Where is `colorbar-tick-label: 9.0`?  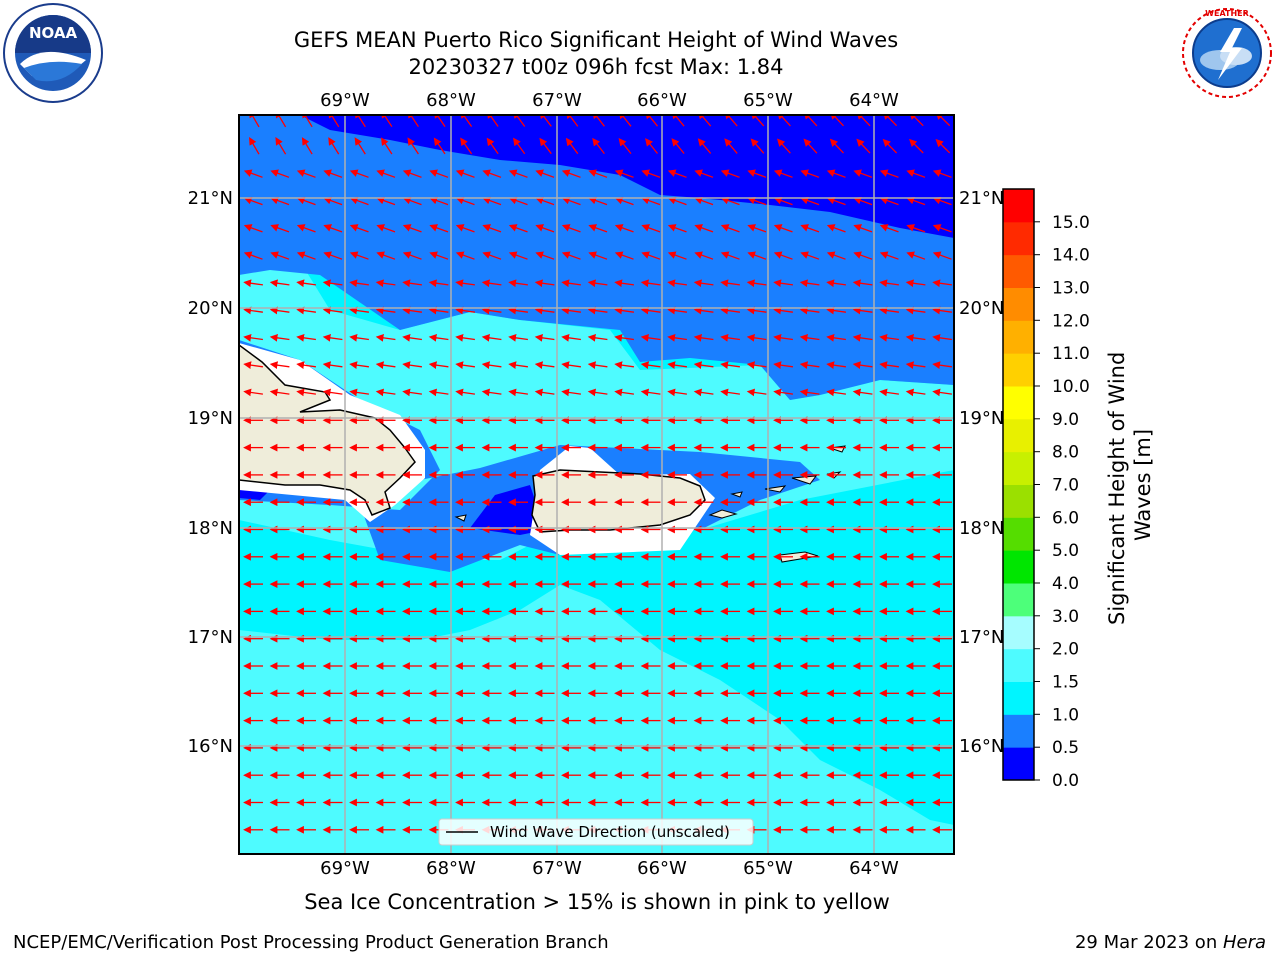 colorbar-tick-label: 9.0 is located at coordinates (1065, 420).